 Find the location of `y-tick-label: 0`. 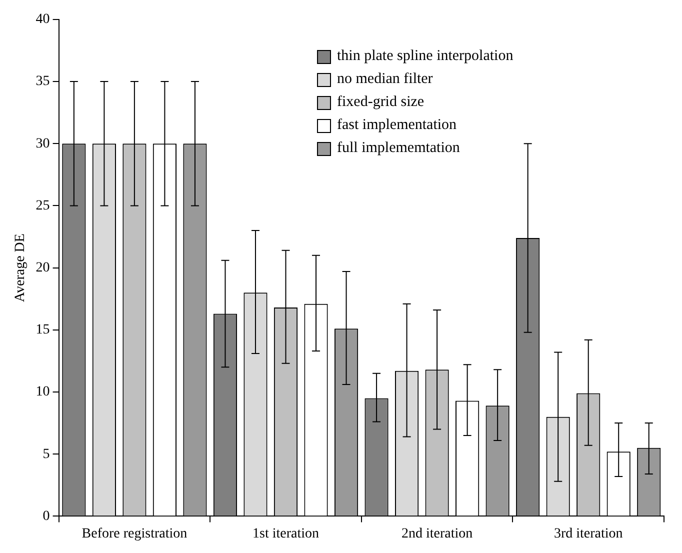

y-tick-label: 0 is located at coordinates (46, 516).